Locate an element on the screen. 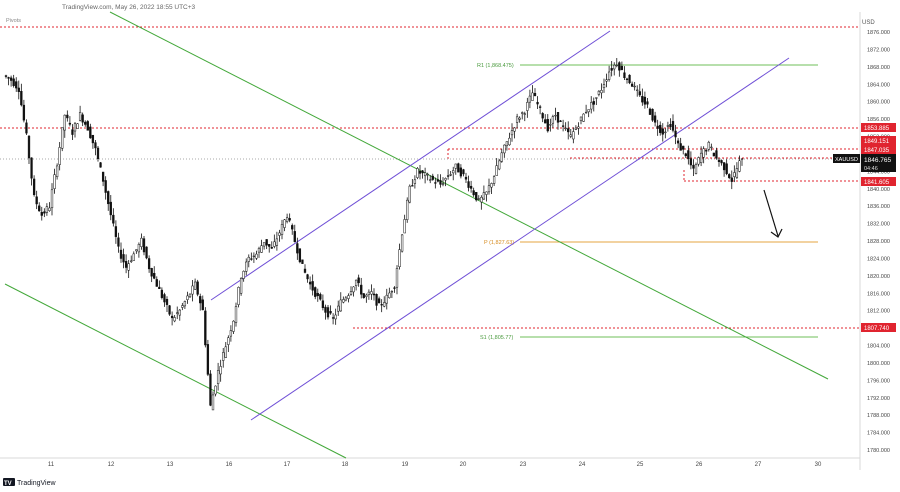 The height and width of the screenshot is (492, 900). tradingview-logo-icon is located at coordinates (9, 482).